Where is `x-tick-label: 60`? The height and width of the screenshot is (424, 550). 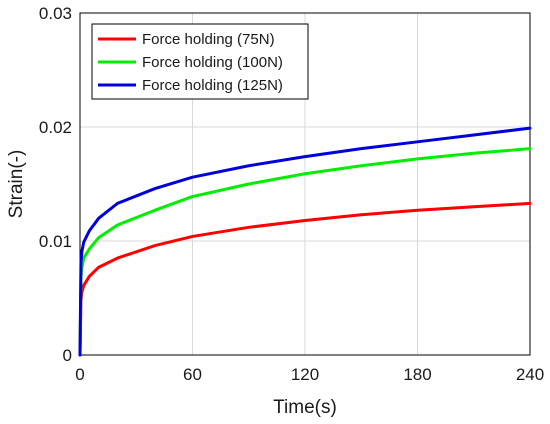 x-tick-label: 60 is located at coordinates (192, 374).